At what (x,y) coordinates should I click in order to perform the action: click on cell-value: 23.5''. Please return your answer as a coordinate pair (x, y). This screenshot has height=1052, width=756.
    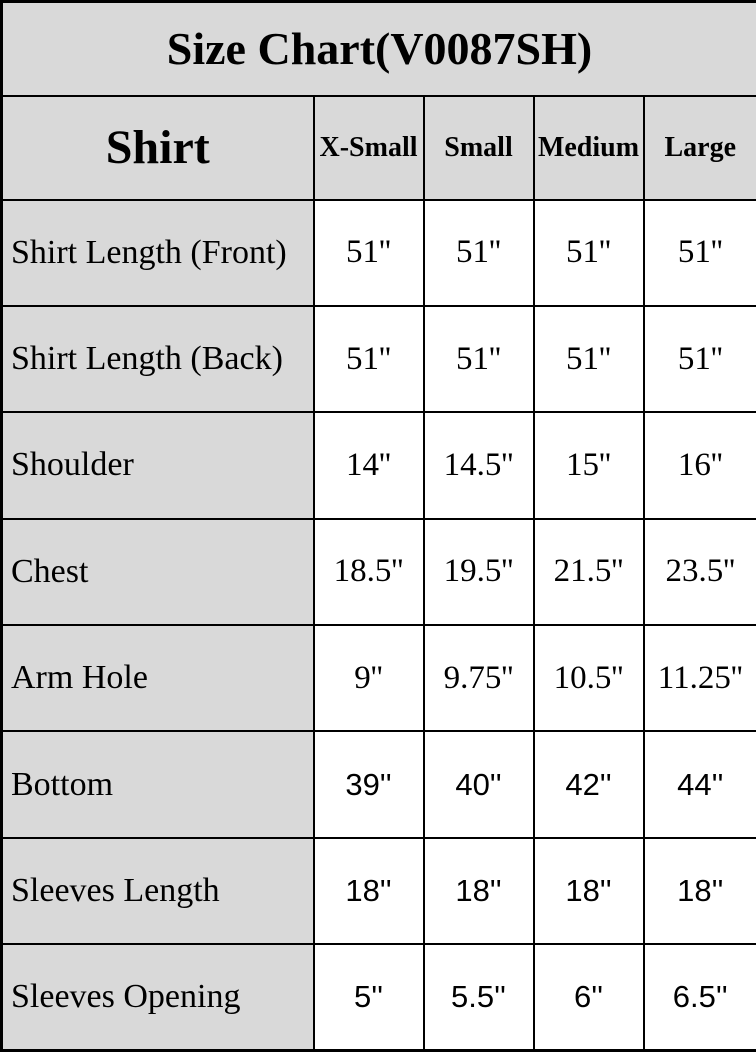
    Looking at the image, I should click on (699, 572).